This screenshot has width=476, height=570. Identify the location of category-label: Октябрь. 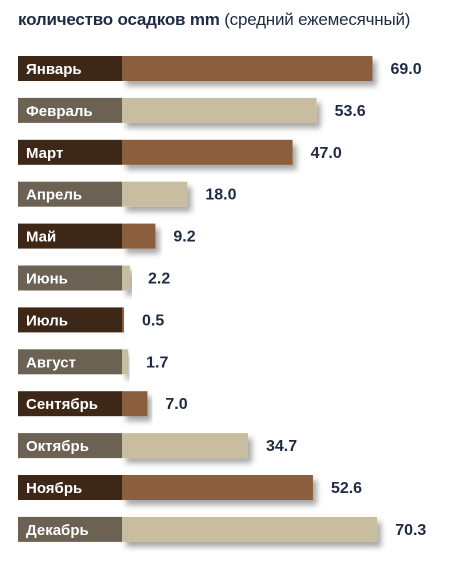
(57, 446).